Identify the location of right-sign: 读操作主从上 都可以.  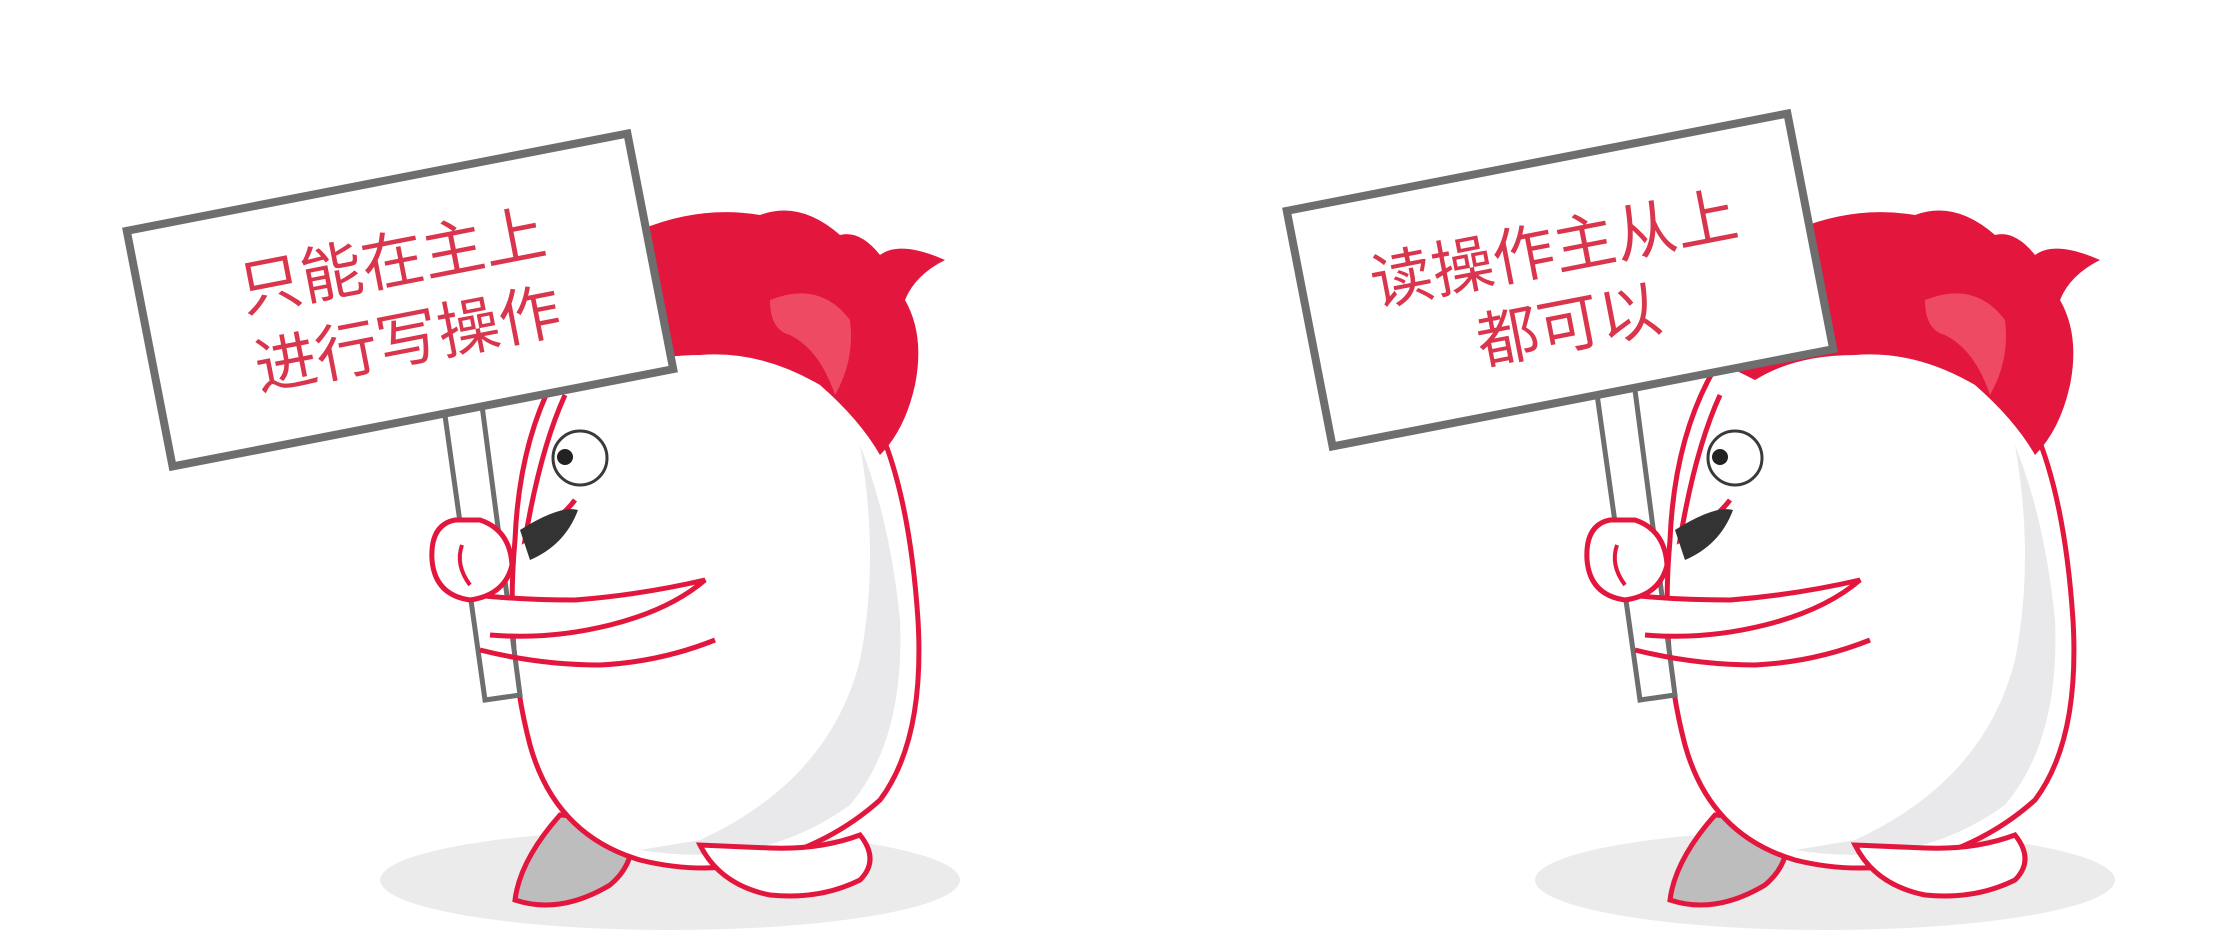
(1560, 280).